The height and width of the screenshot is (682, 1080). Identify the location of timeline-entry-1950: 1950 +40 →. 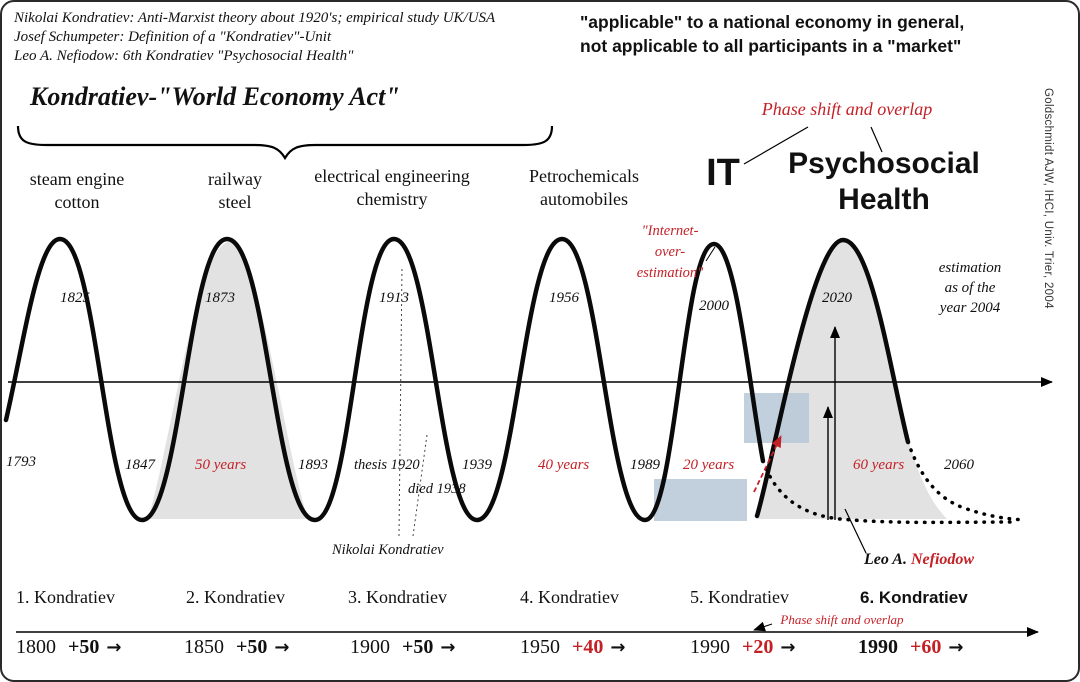
(573, 647).